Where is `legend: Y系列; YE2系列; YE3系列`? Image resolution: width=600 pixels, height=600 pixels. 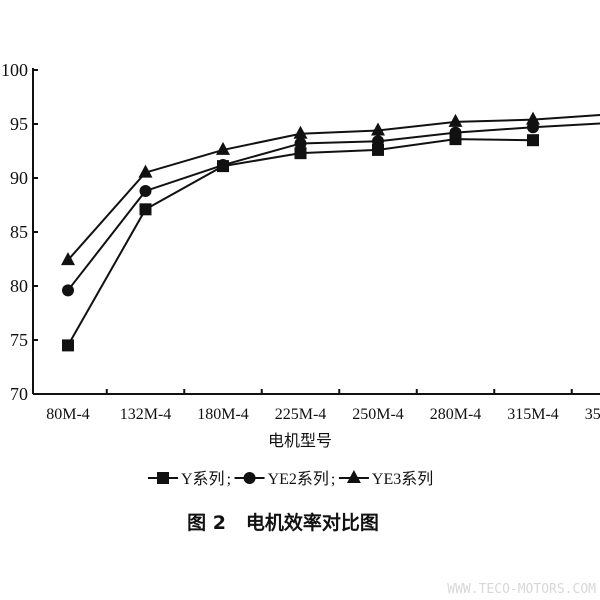
legend: Y系列; YE2系列; YE3系列 is located at coordinates (290, 479).